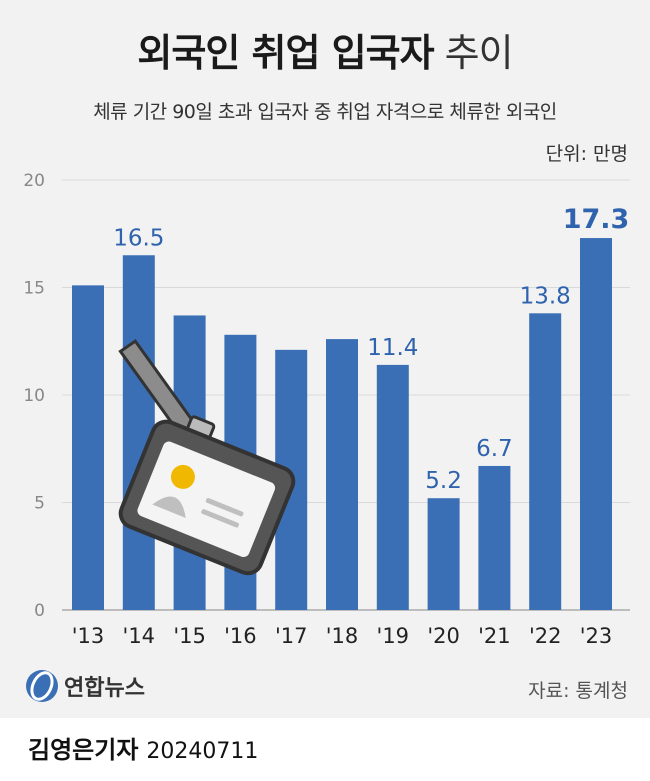 The height and width of the screenshot is (781, 650). I want to click on x-tick-label: '15, so click(189, 636).